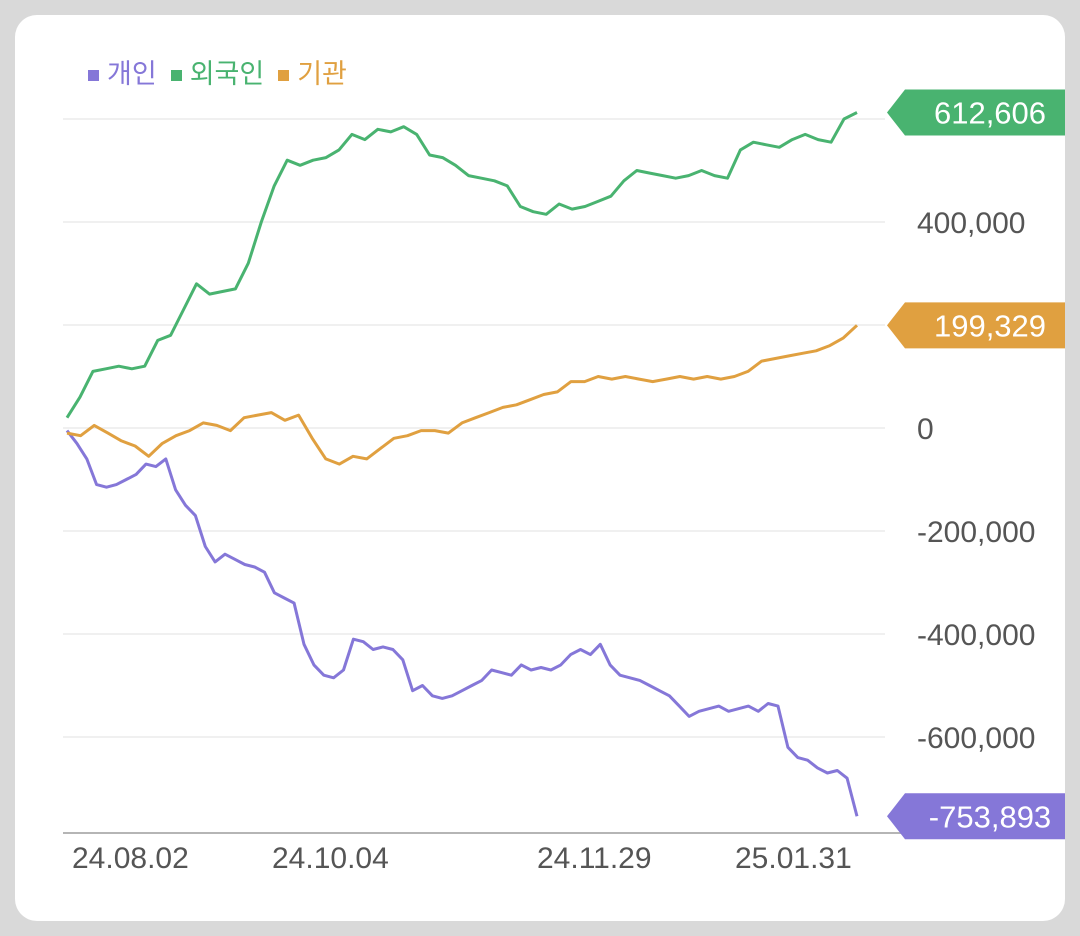 The image size is (1080, 936). I want to click on legend-item-individual: 개인, so click(122, 75).